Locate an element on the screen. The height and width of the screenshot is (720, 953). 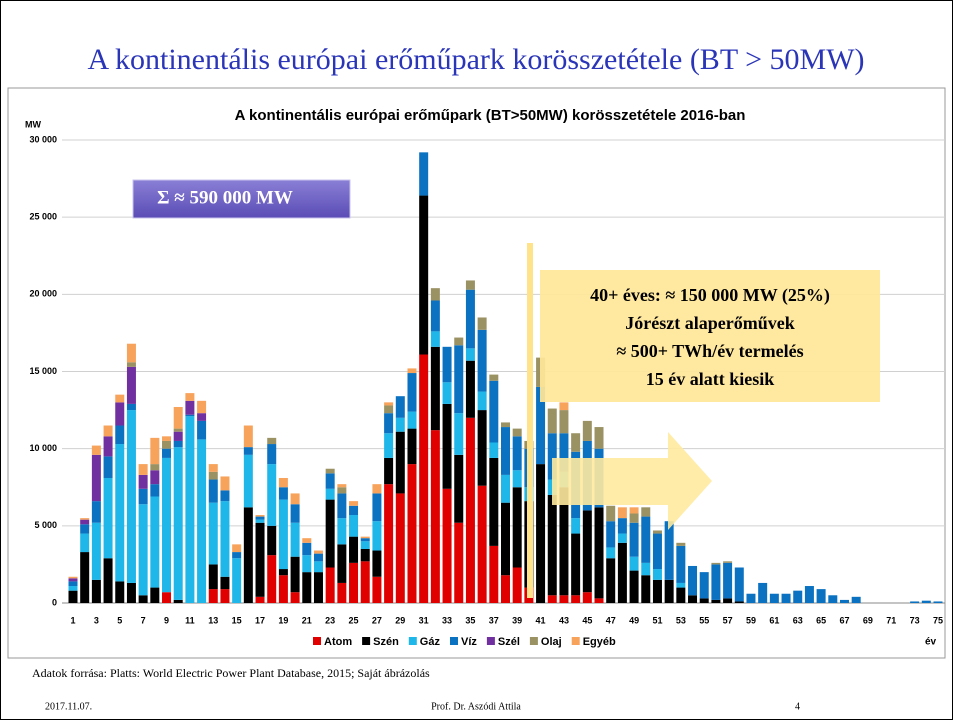
age-marker is located at coordinates (530, 420).